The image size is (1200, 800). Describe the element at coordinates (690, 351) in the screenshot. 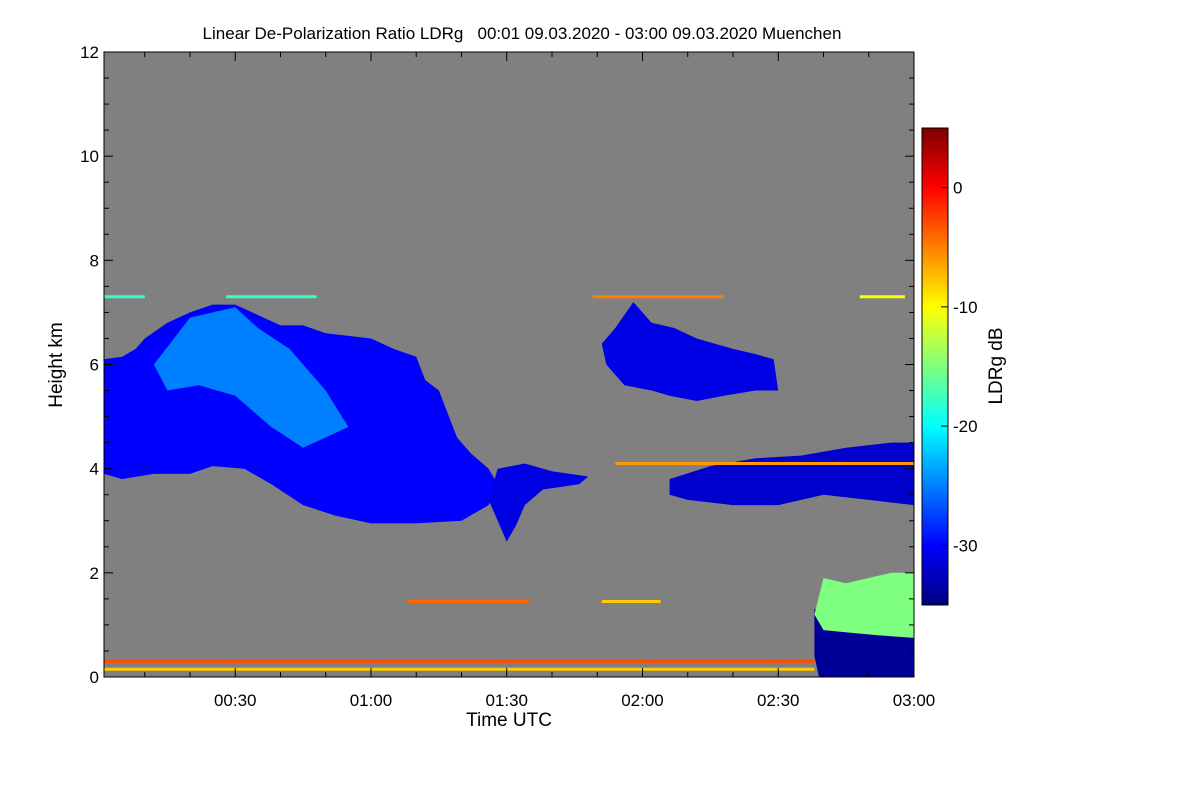

I see `region-midlevel-cloud` at that location.